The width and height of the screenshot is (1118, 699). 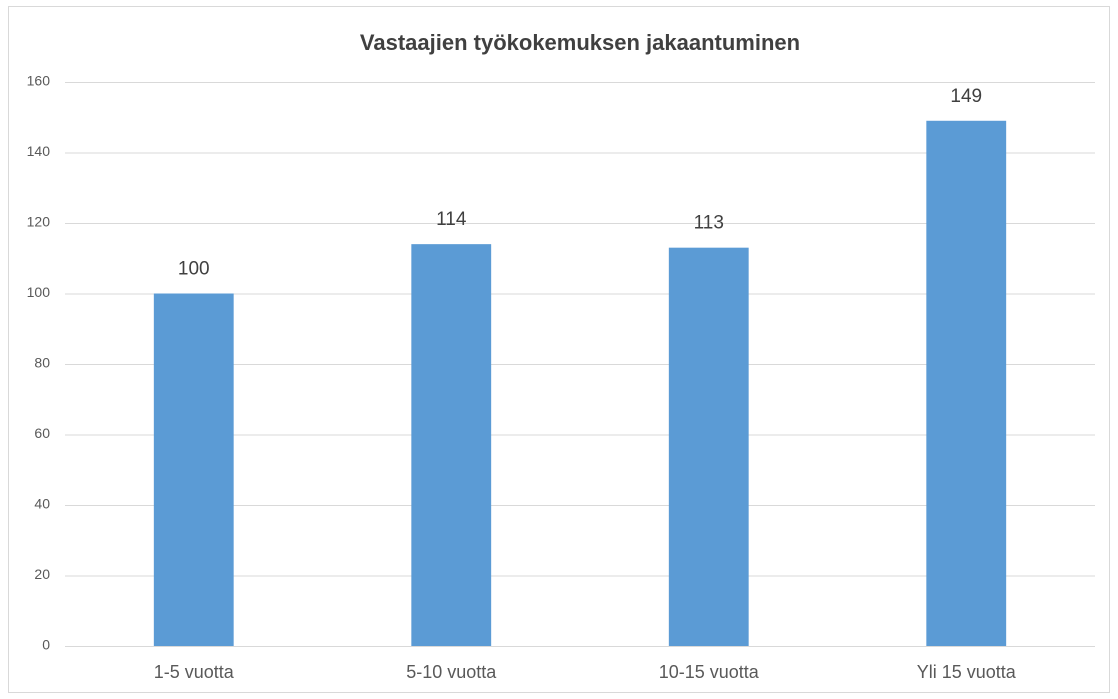 I want to click on x-tick-label: 1-5 vuotta, so click(x=194, y=672).